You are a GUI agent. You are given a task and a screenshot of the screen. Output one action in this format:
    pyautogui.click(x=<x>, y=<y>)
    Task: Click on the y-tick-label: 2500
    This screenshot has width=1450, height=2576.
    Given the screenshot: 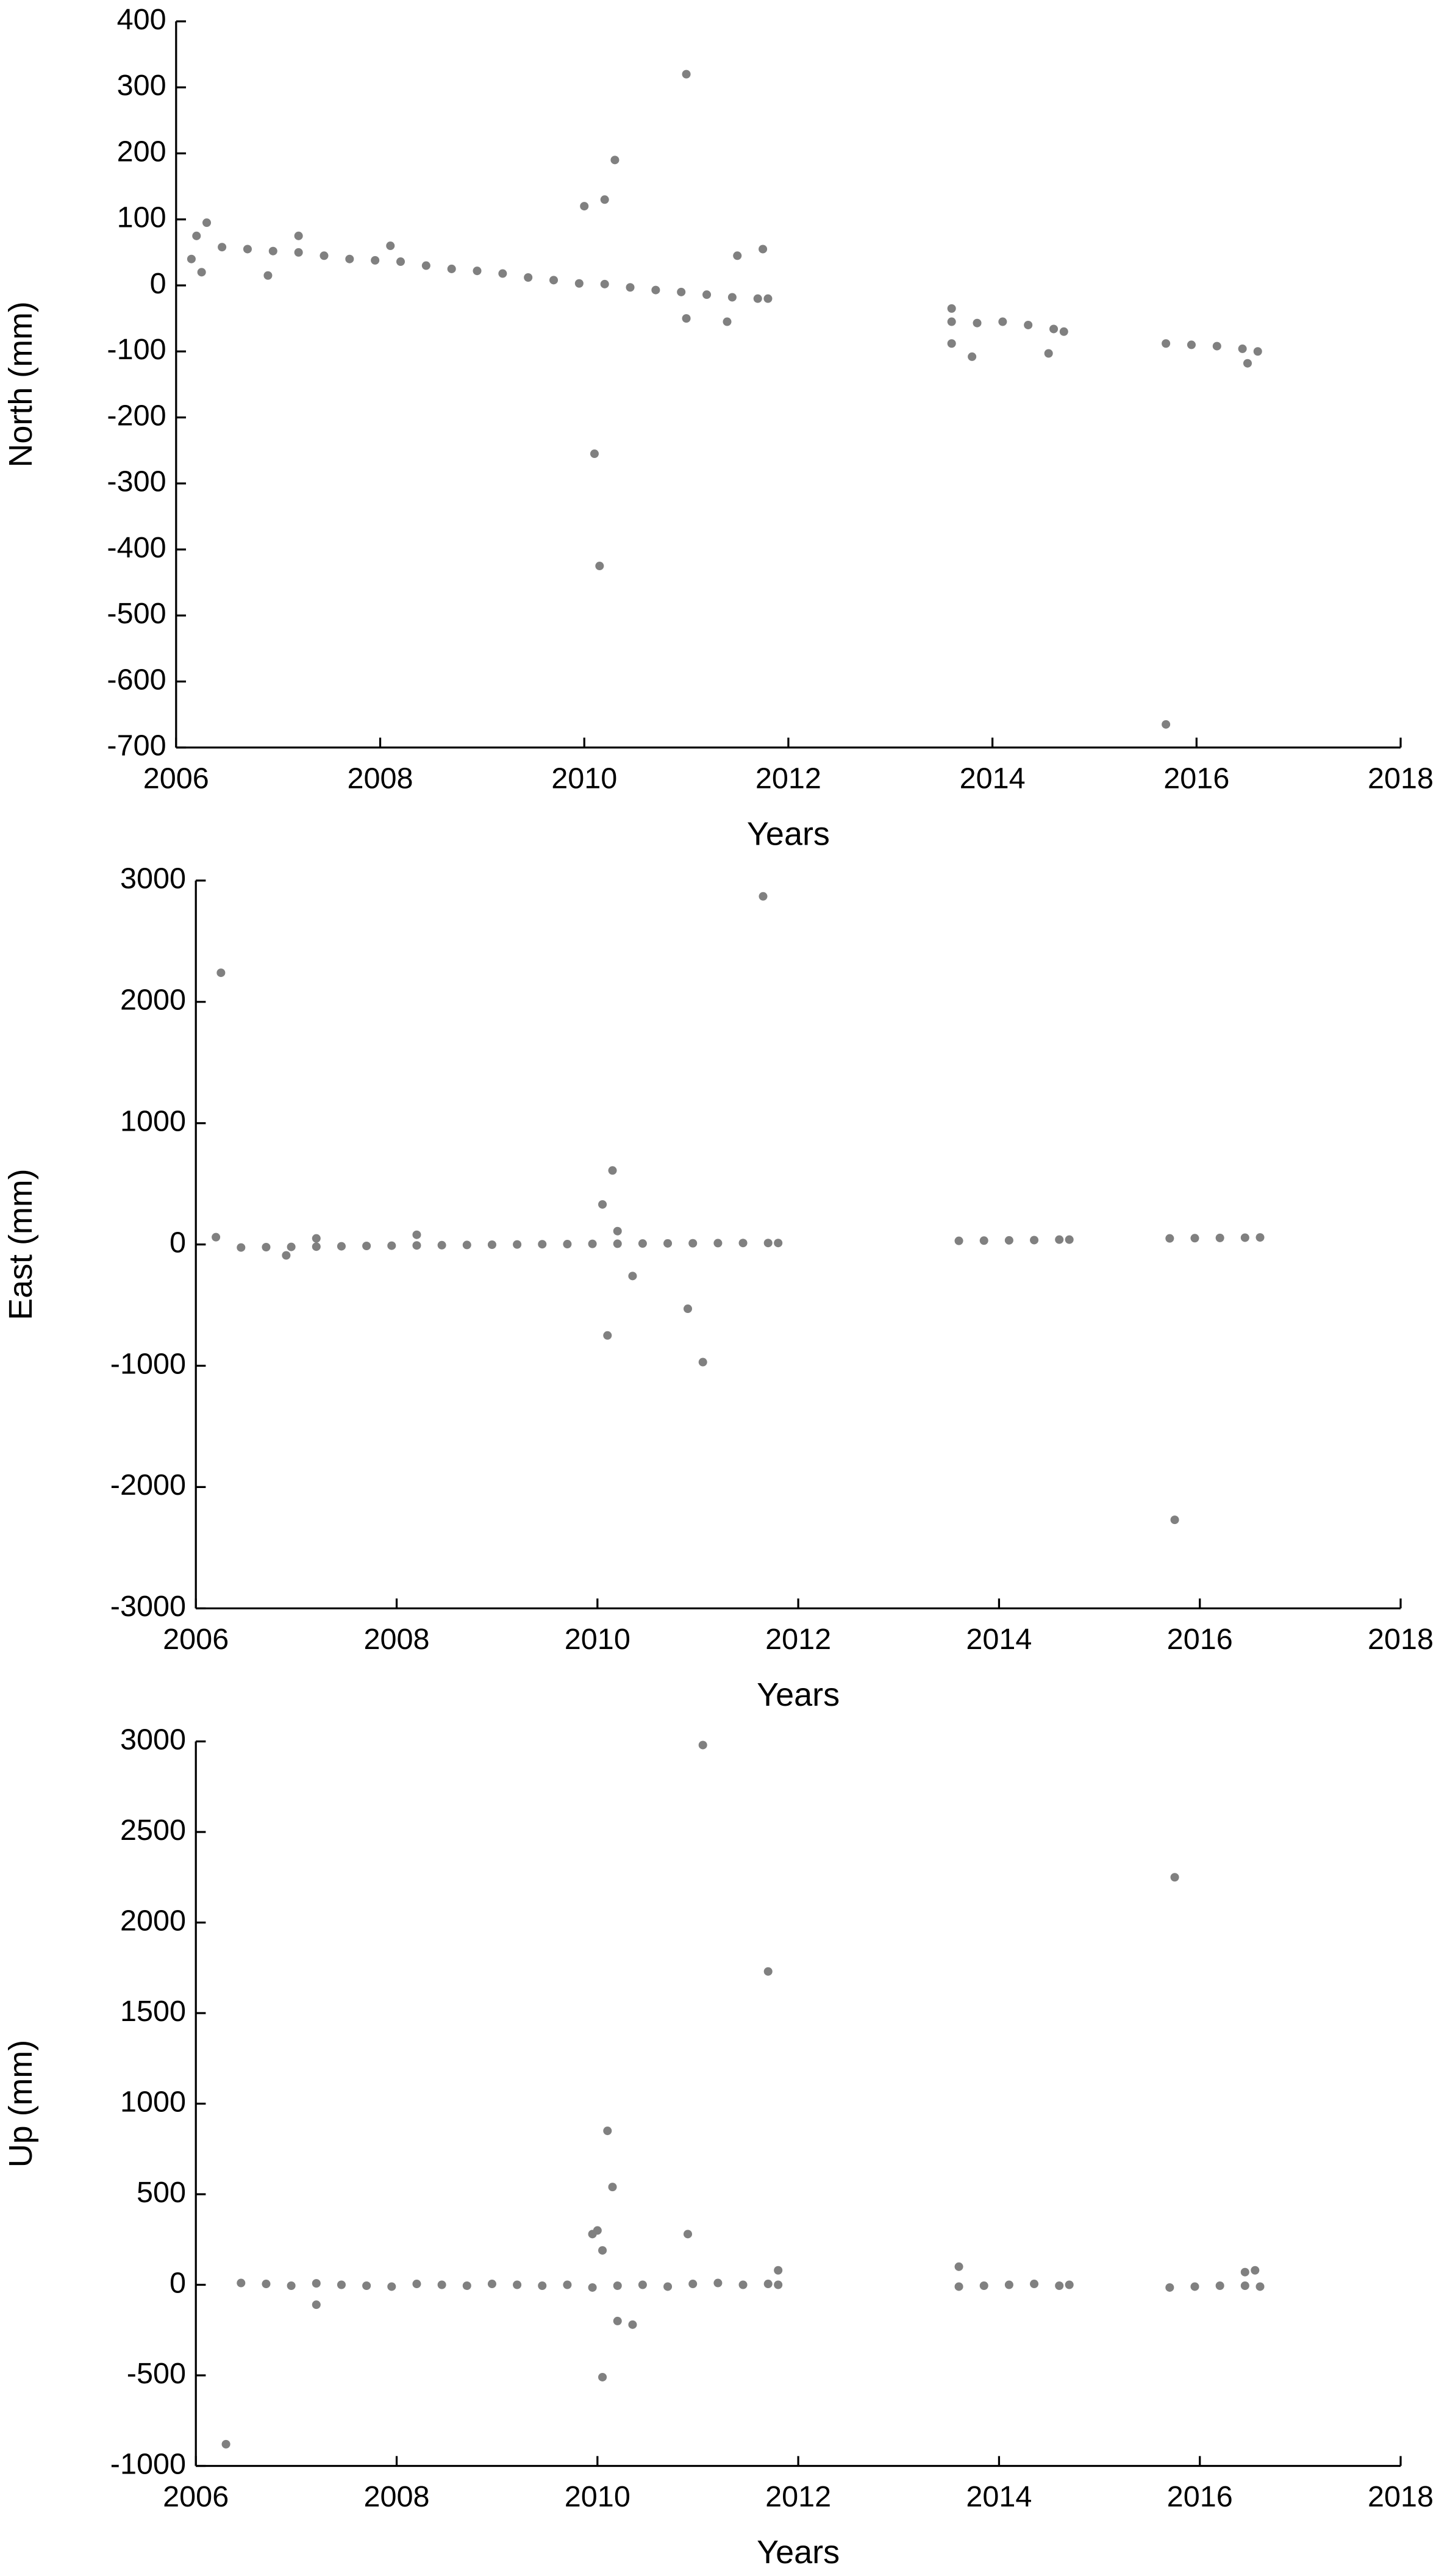 What is the action you would take?
    pyautogui.click(x=153, y=1831)
    